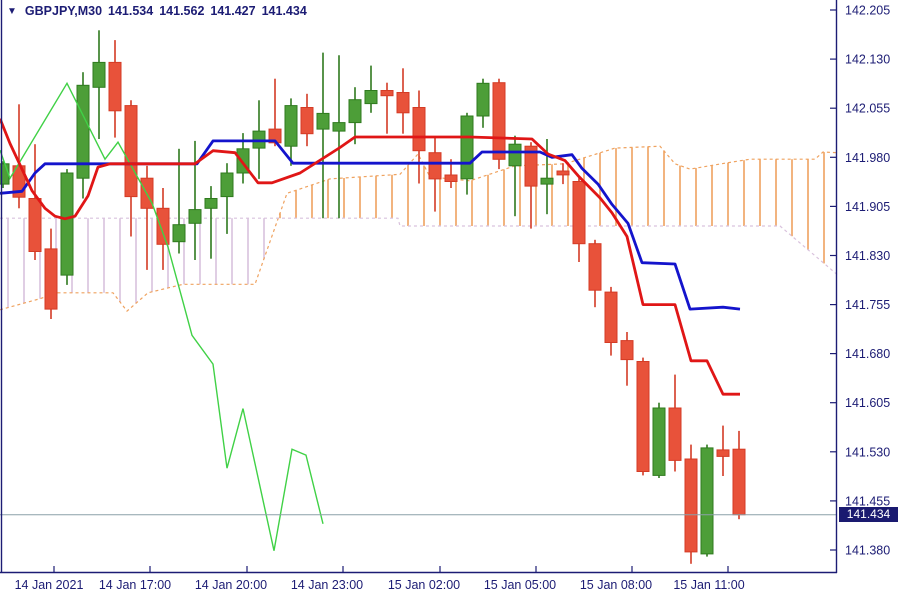 This screenshot has width=900, height=600. Describe the element at coordinates (419, 246) in the screenshot. I see `senkou-span-b-line` at that location.